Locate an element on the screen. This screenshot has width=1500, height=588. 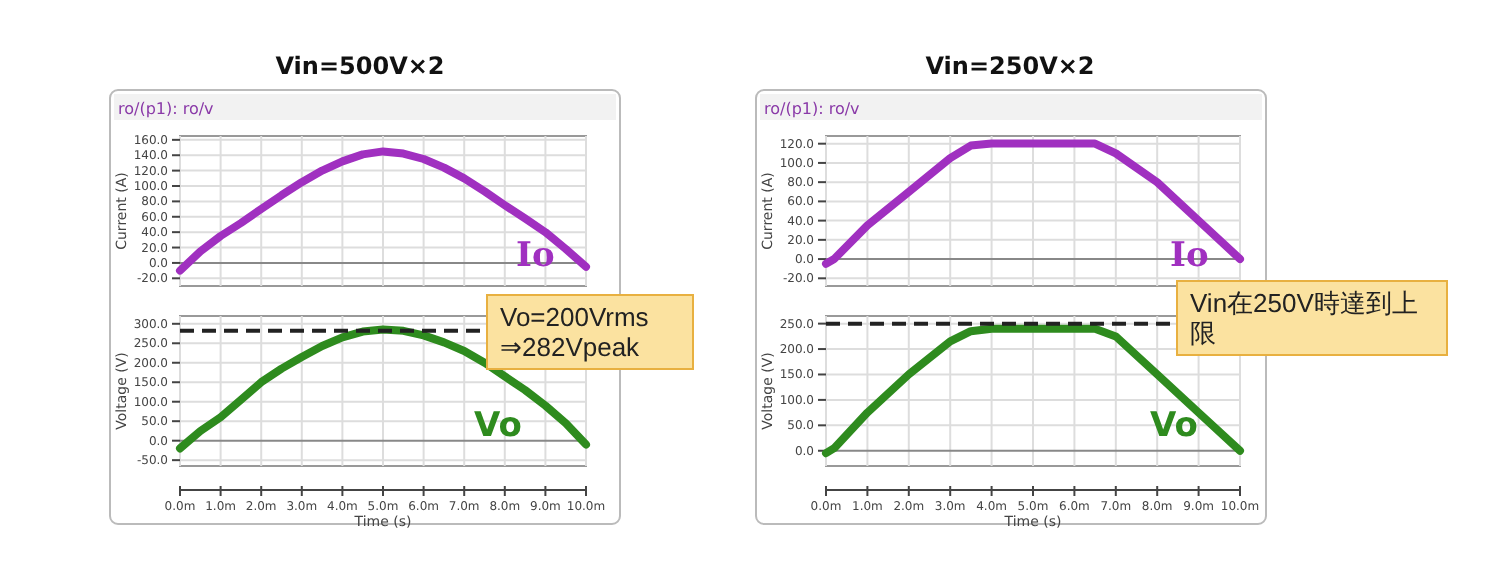
annotation: Vo=200Vrms ⇒282Vpeak is located at coordinates (590, 332).